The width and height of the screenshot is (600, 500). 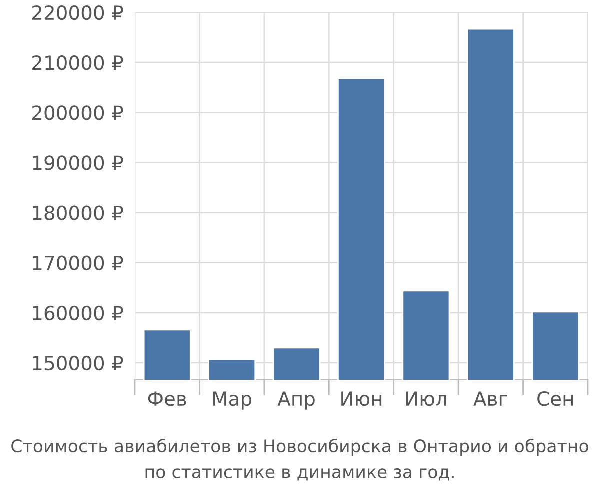 I want to click on y-tick-label: 200000 ₽, so click(x=78, y=113).